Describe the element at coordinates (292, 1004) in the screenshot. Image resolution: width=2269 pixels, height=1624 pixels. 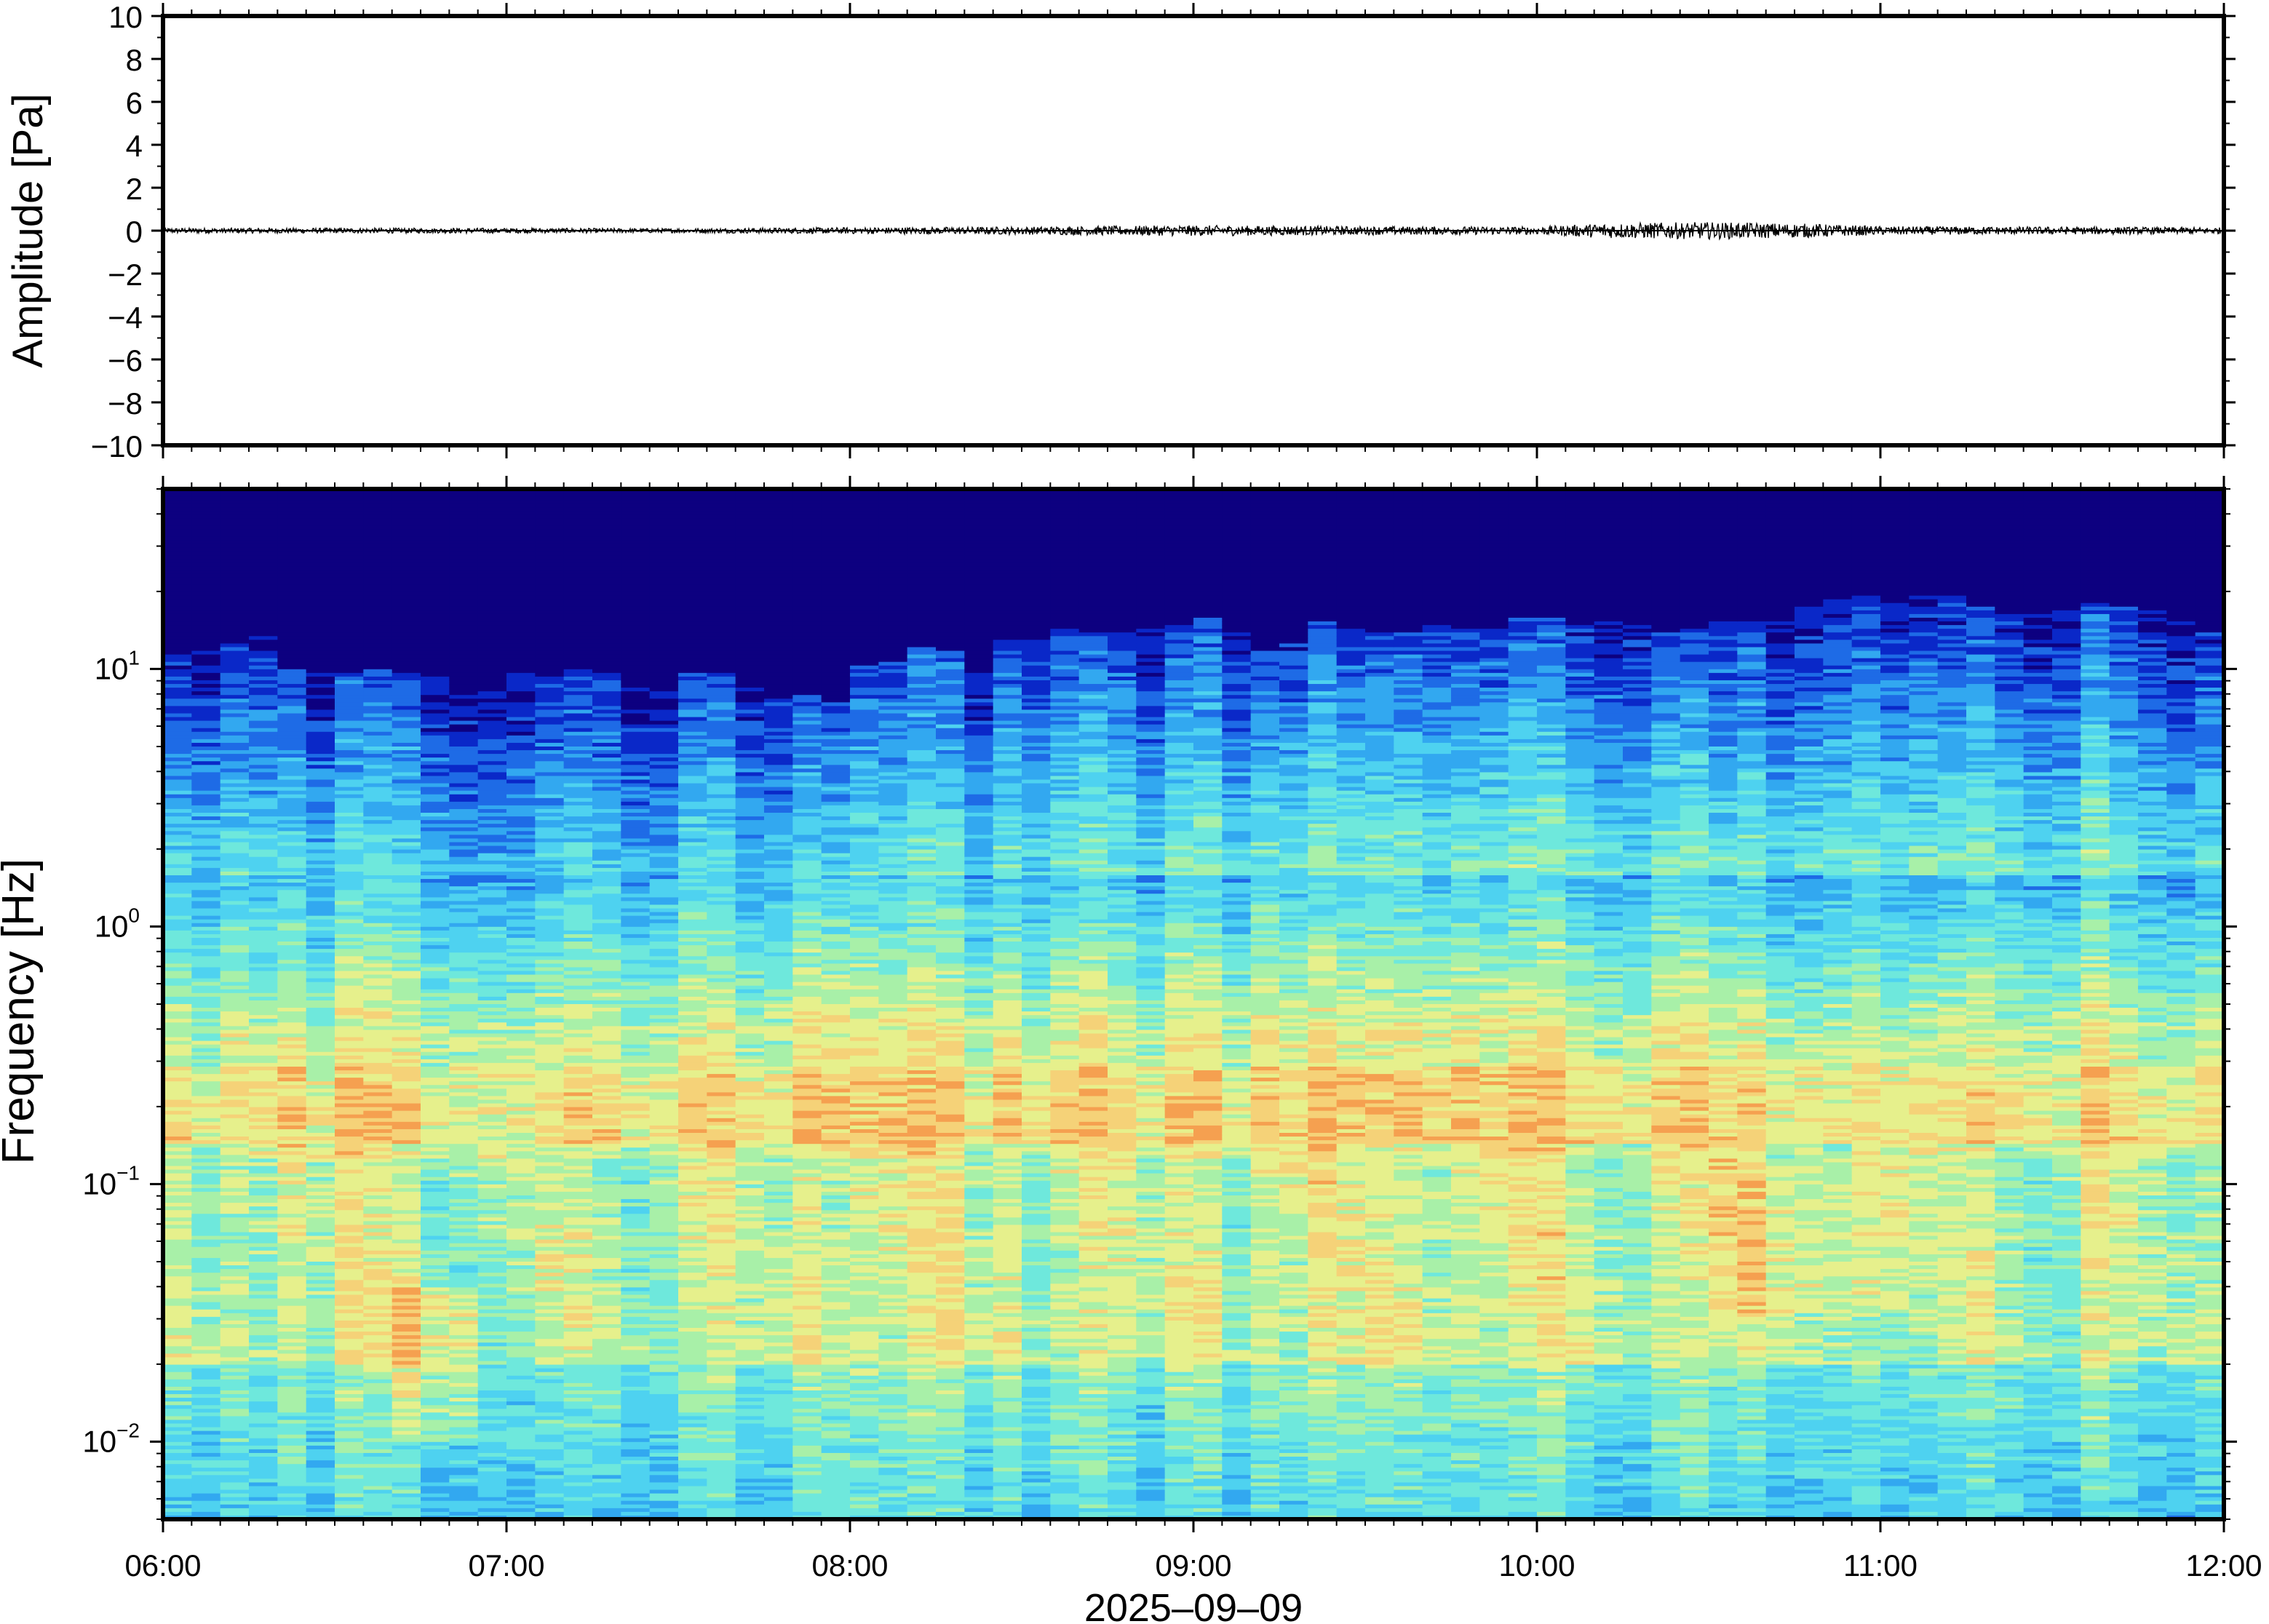
I see `spectrogram-column` at that location.